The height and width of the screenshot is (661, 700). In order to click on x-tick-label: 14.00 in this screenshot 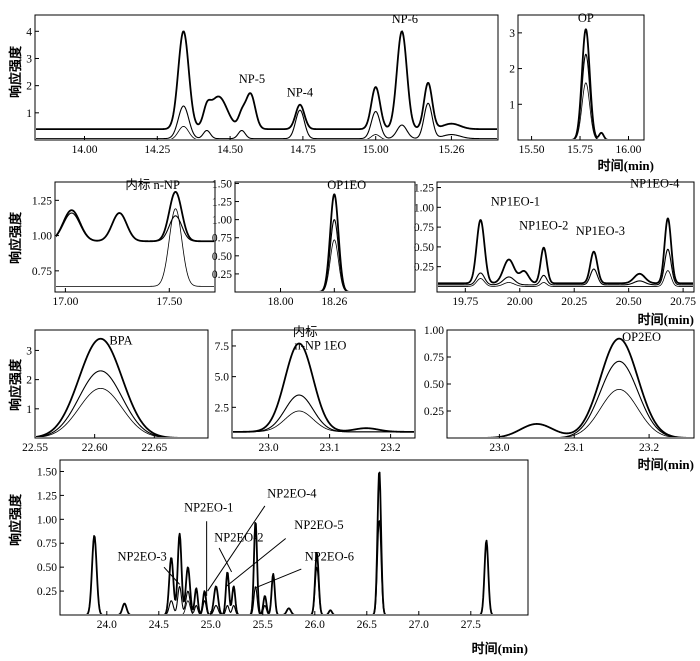, I will do `click(85, 150)`.